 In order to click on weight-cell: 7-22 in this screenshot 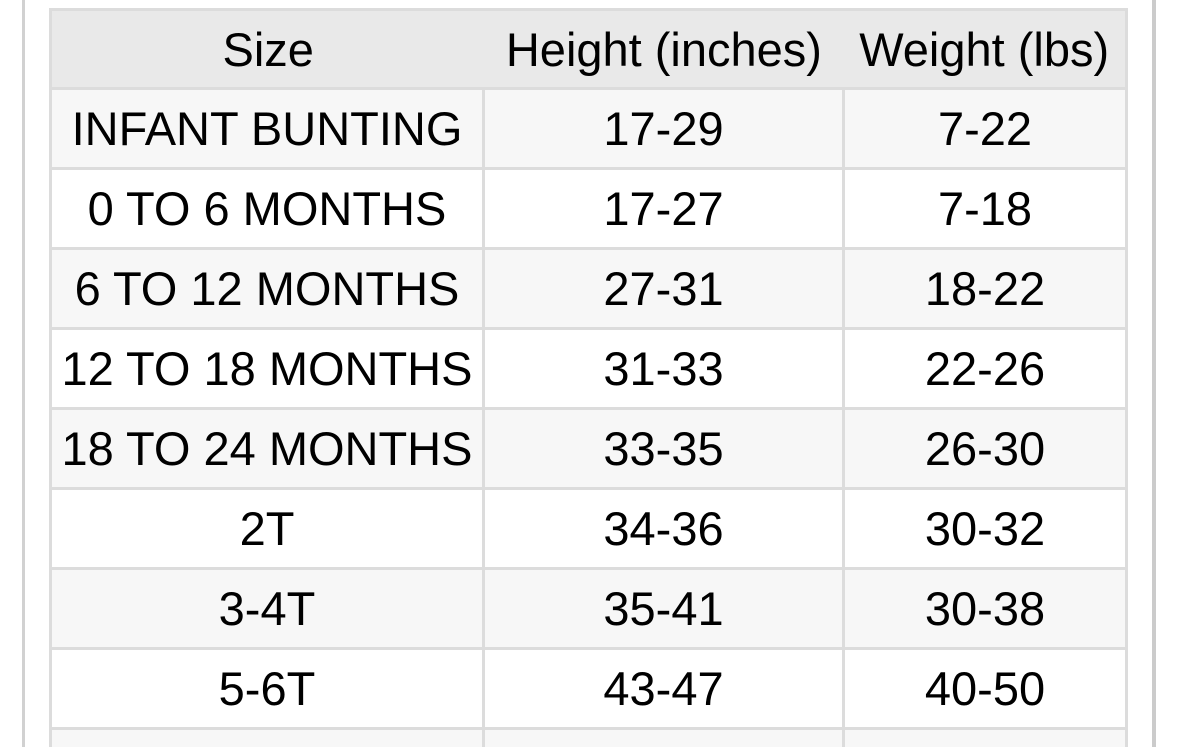, I will do `click(985, 128)`.